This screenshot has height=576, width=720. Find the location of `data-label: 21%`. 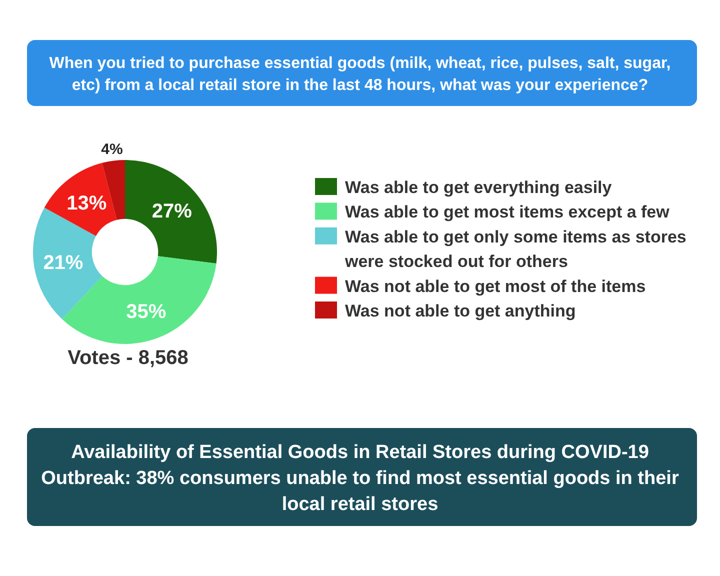

data-label: 21% is located at coordinates (63, 263).